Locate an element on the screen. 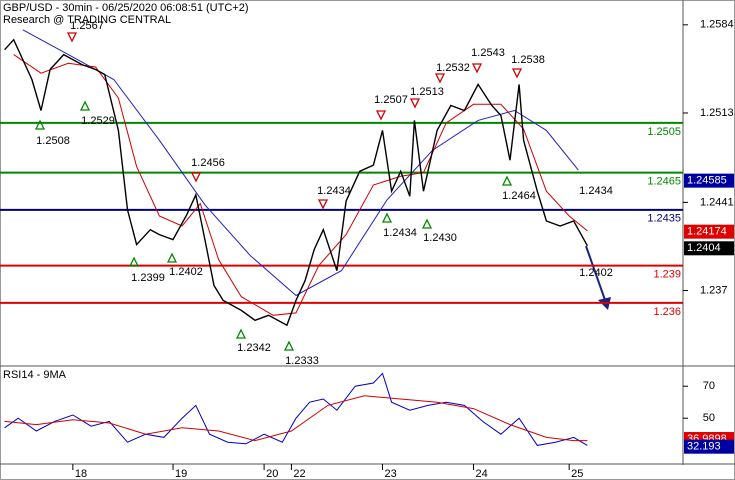 This screenshot has width=735, height=480. price-tag-label: 32.193 is located at coordinates (704, 447).